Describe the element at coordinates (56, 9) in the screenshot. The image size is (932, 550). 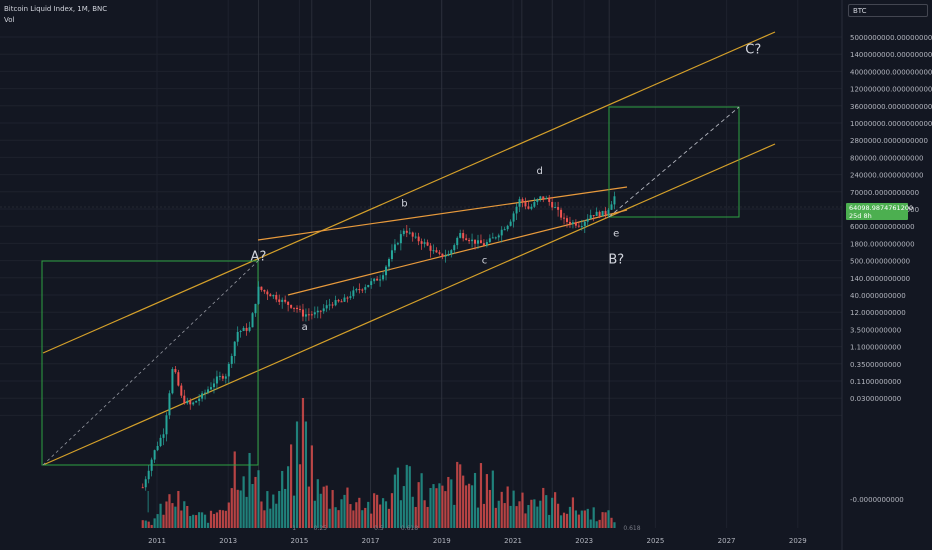
I see `symbol-title: Bitcoin Liquid Index, 1M, BNC` at that location.